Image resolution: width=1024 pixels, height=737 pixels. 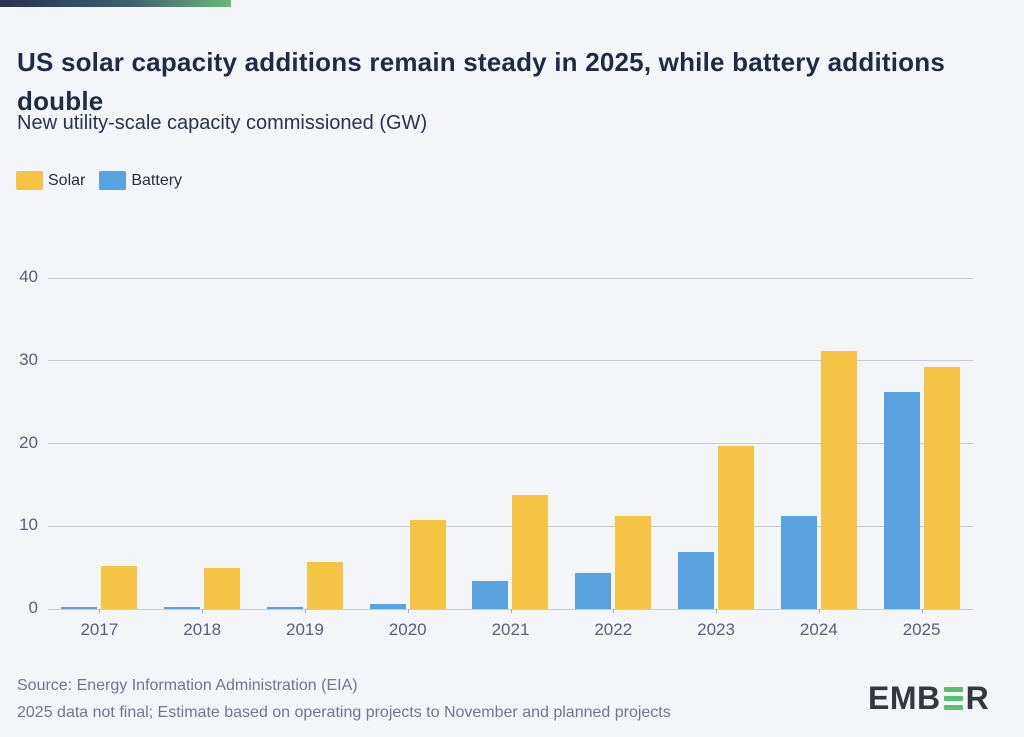 What do you see at coordinates (633, 562) in the screenshot?
I see `bar-solar-2022` at bounding box center [633, 562].